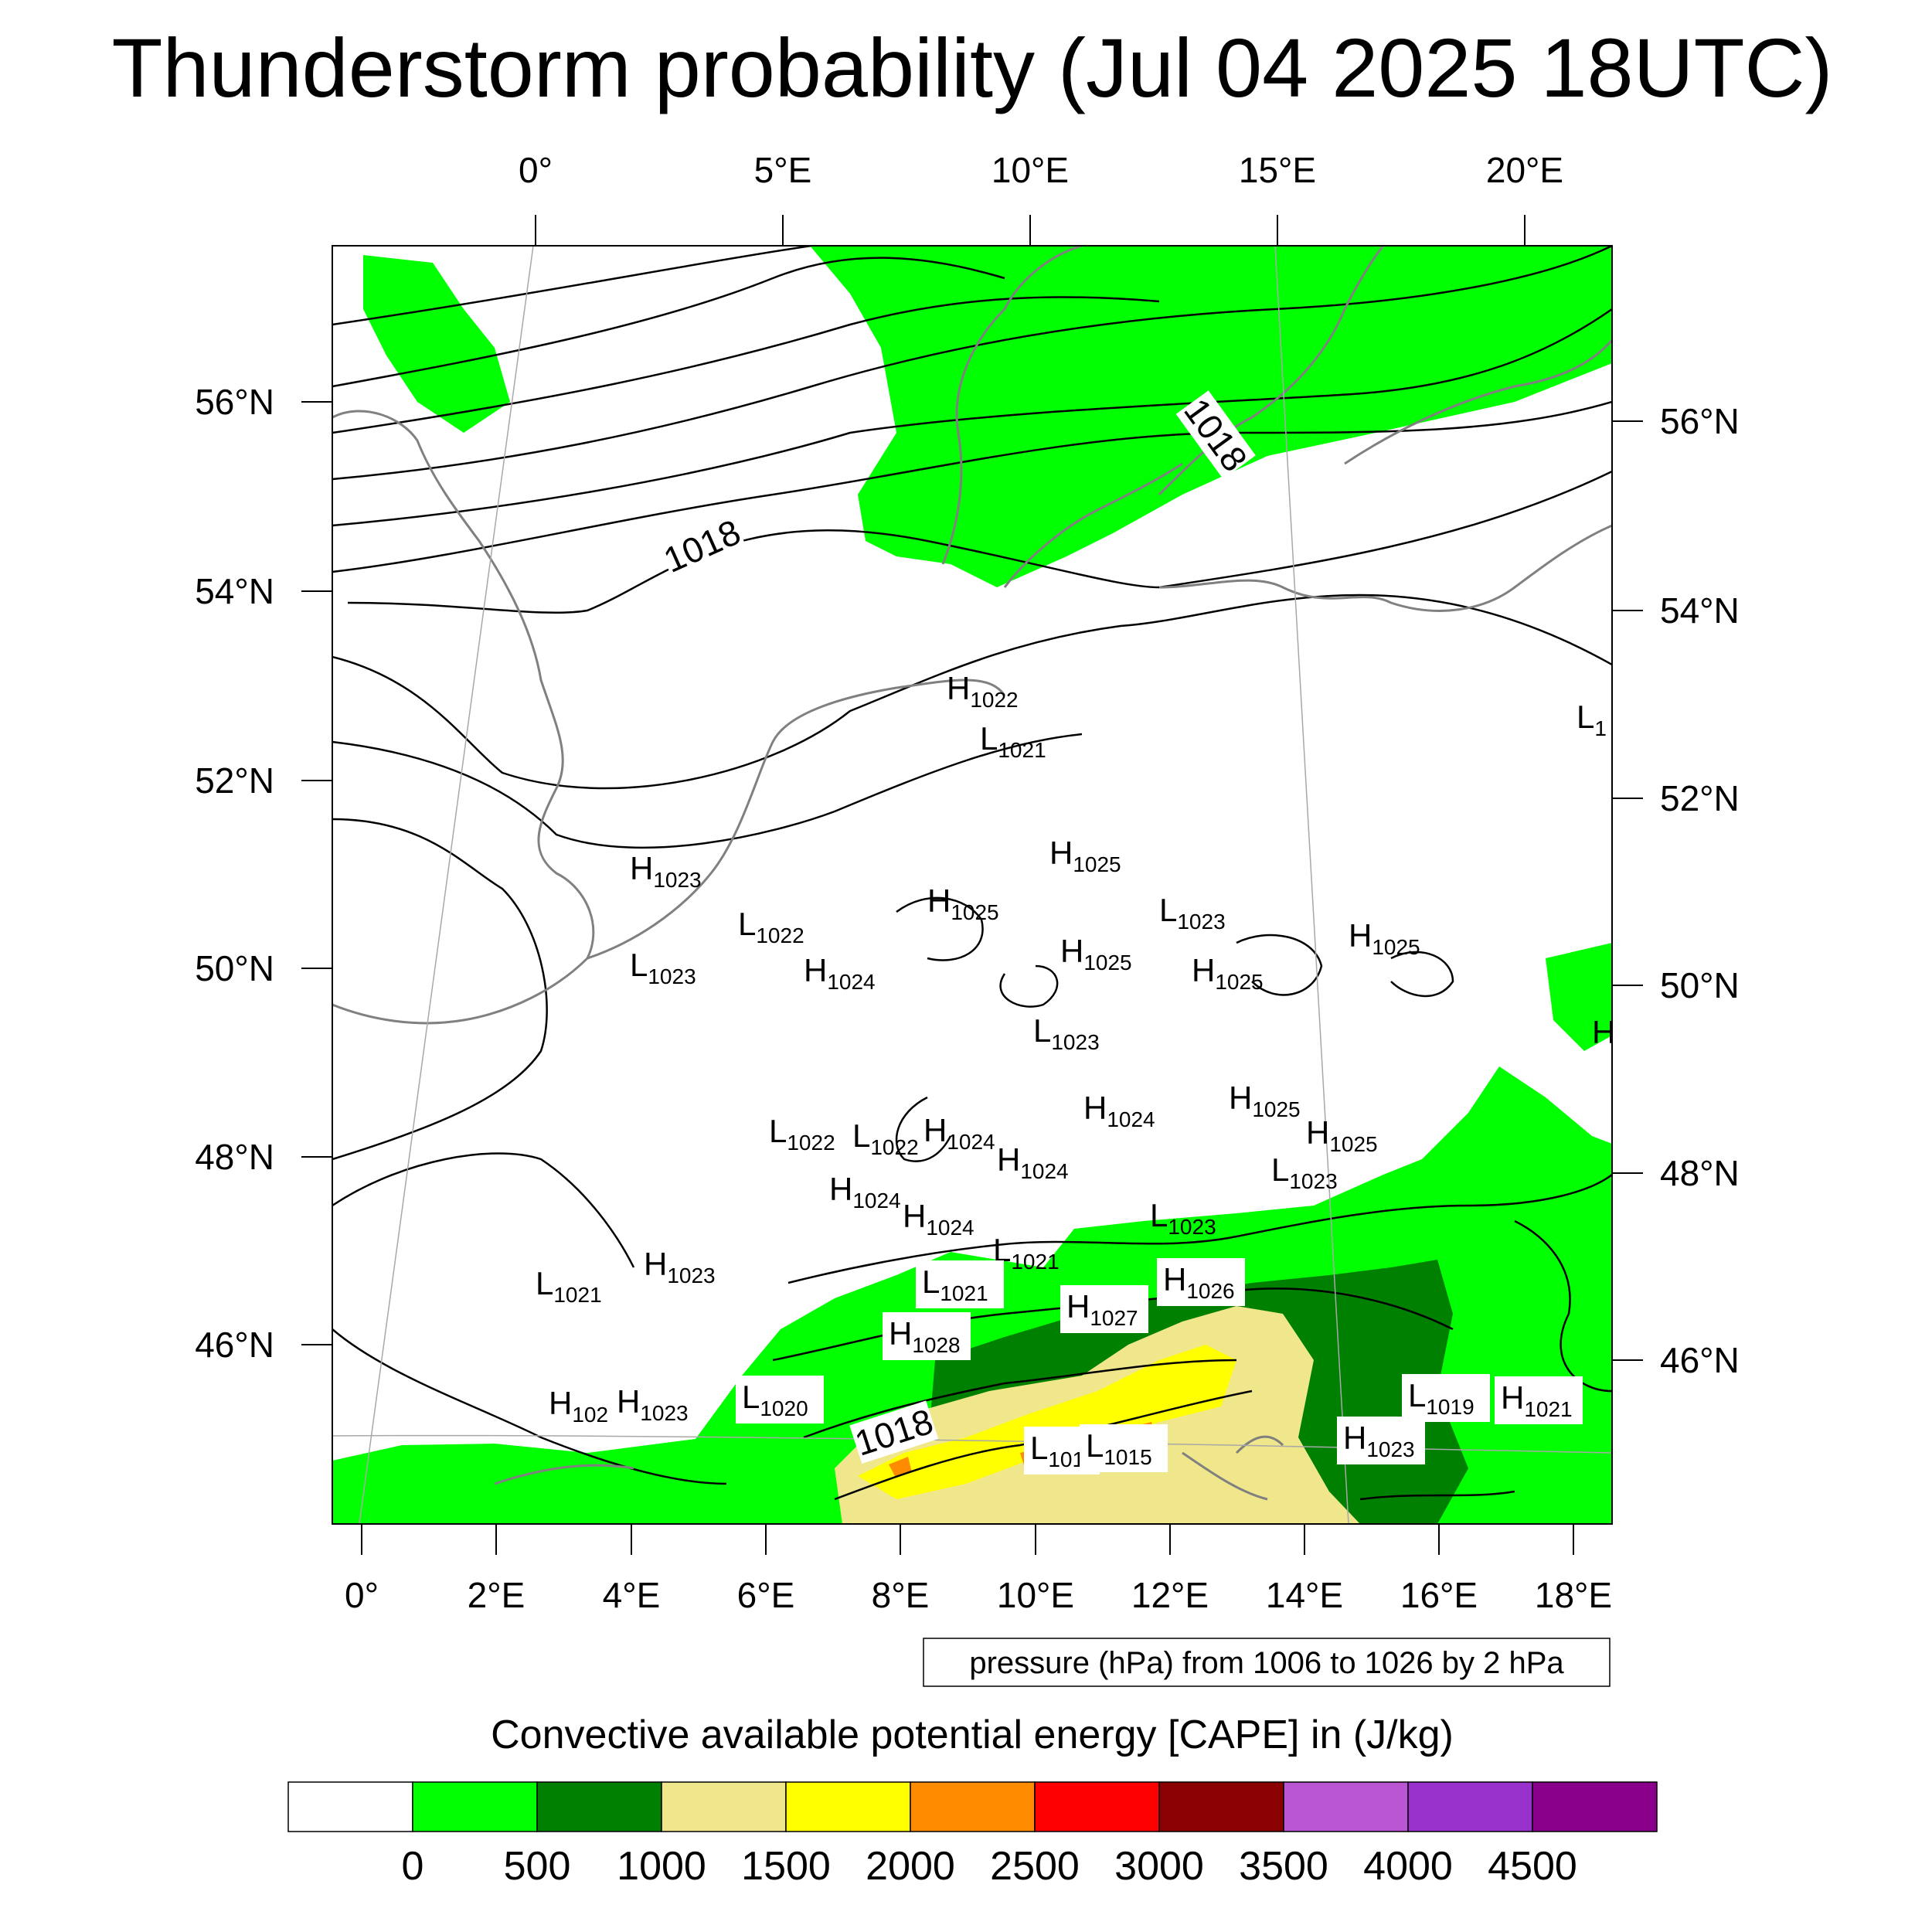 This screenshot has height=1932, width=1932. Describe the element at coordinates (464, 717) in the screenshot. I see `coastline-uk` at that location.